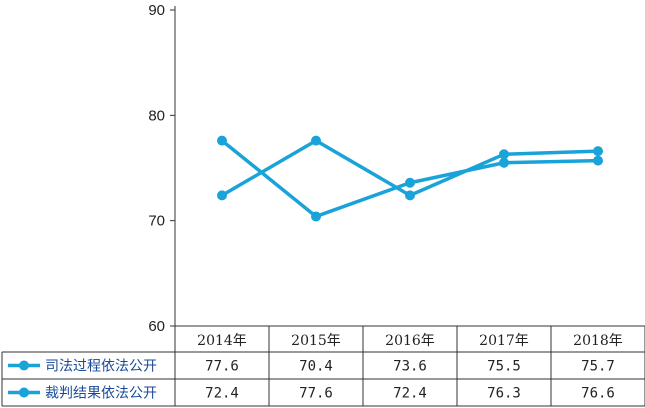  What do you see at coordinates (156, 10) in the screenshot?
I see `y-tick-label: 90` at bounding box center [156, 10].